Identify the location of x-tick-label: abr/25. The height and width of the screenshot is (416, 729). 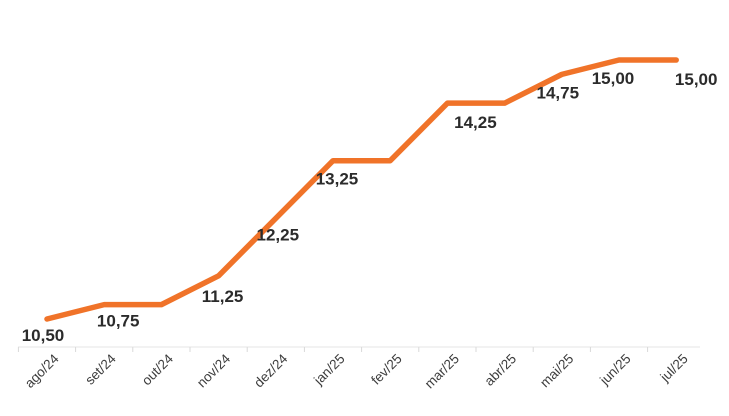
(501, 370).